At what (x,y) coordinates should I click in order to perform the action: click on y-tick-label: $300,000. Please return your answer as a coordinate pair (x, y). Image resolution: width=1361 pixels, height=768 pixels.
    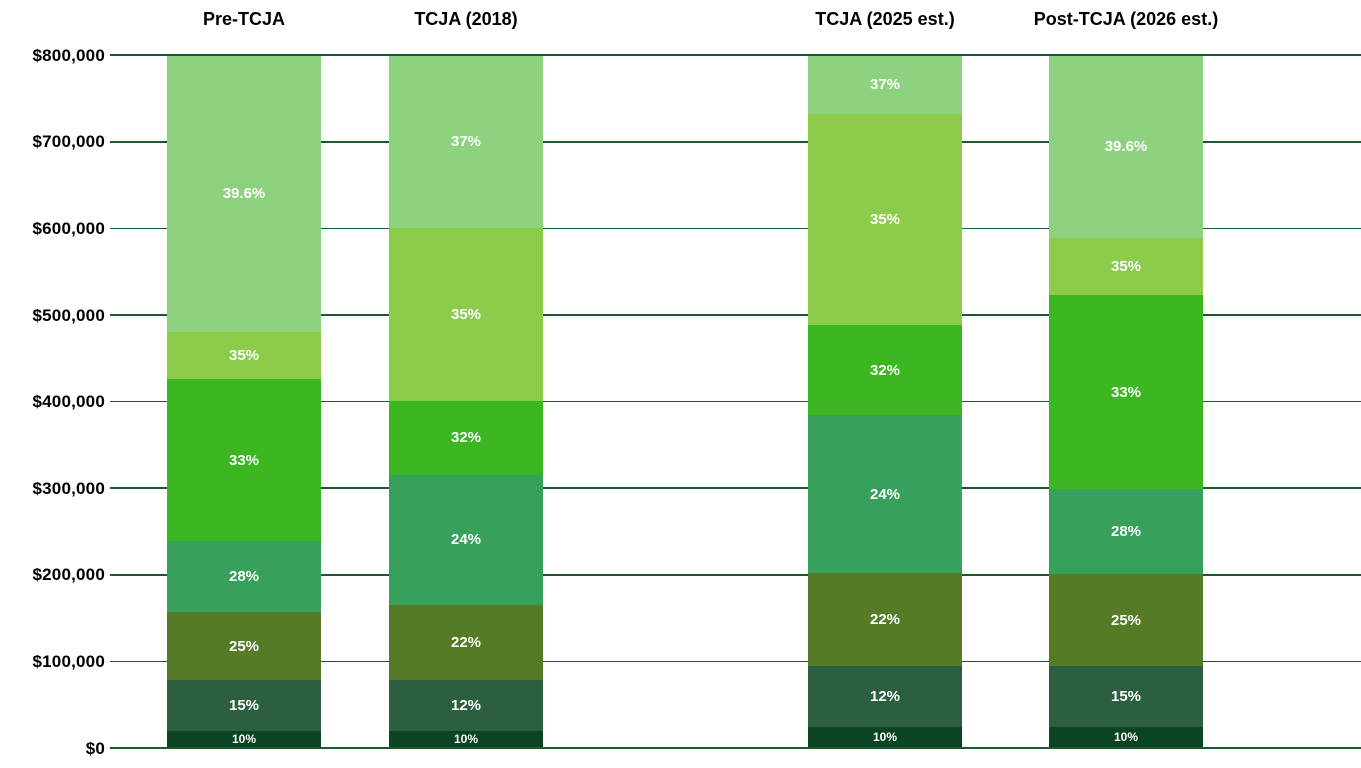
    Looking at the image, I should click on (68, 488).